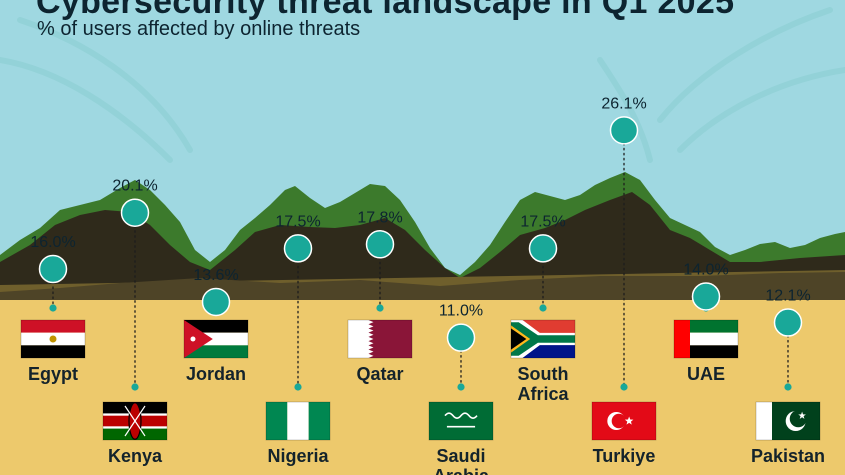 The width and height of the screenshot is (845, 475). Describe the element at coordinates (788, 421) in the screenshot. I see `pakistan-flag` at that location.